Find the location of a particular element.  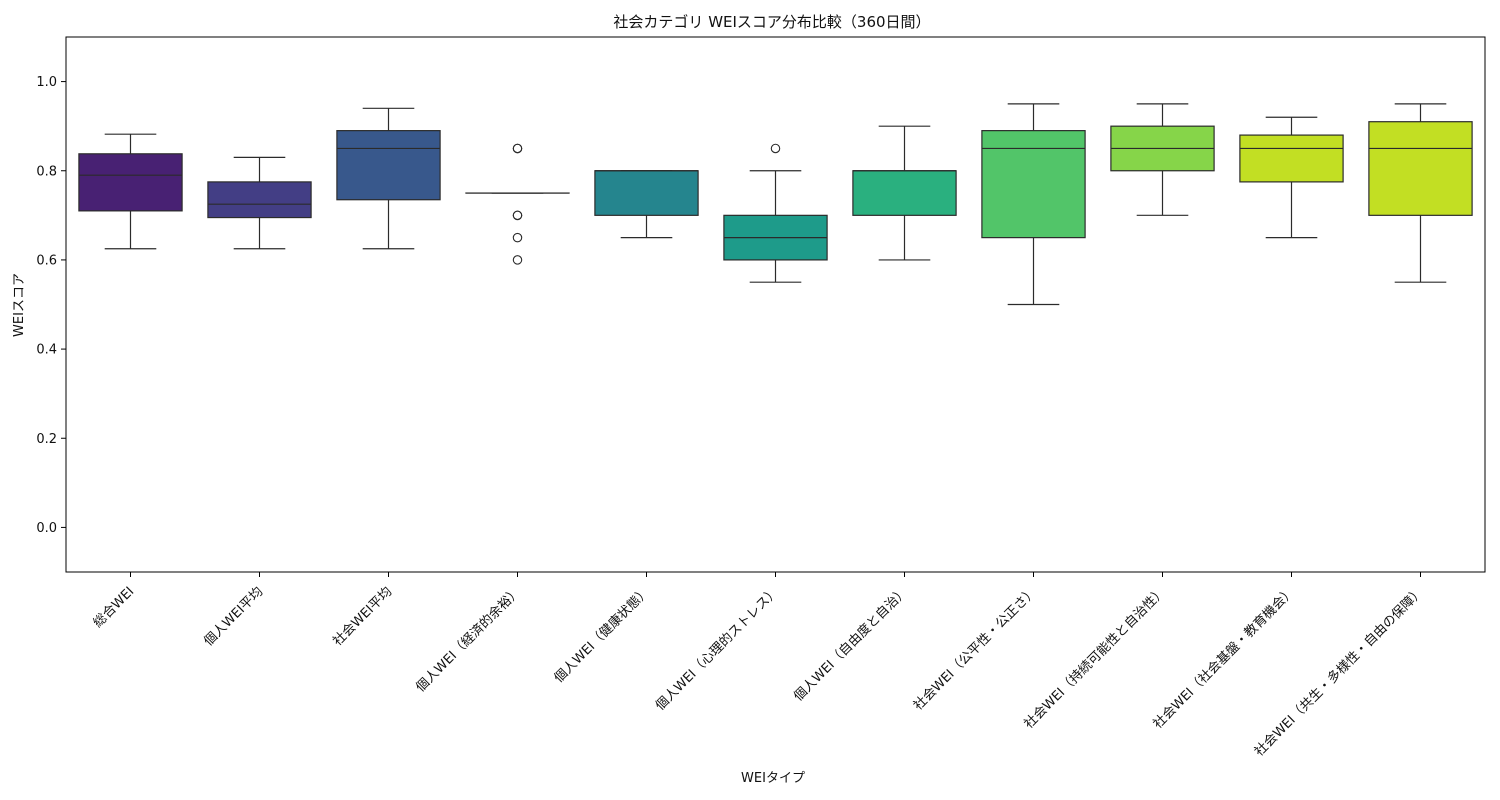

y-tick-label: 0.8 is located at coordinates (46, 171).